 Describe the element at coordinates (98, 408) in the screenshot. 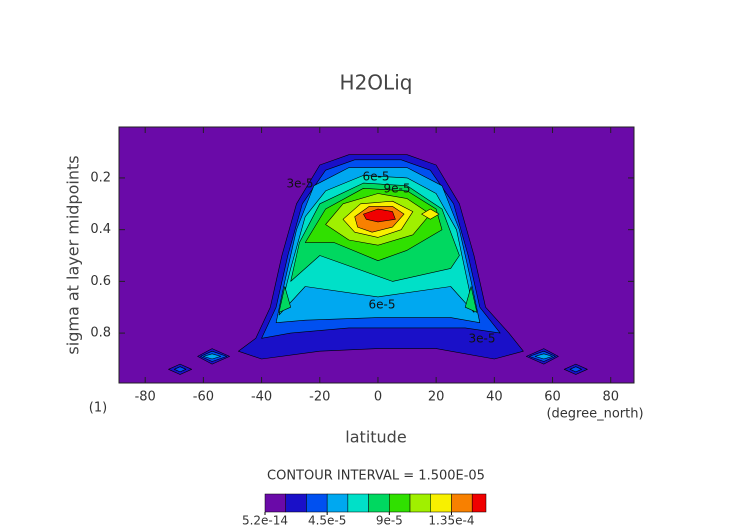

I see `y-units: (1)` at that location.